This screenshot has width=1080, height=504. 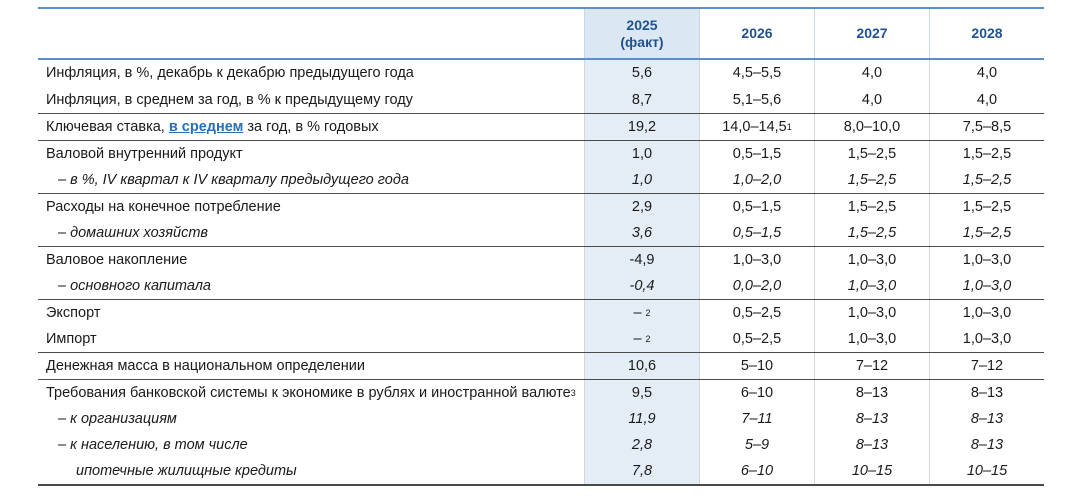 What do you see at coordinates (641, 233) in the screenshot?
I see `cell-2025: 3,6` at bounding box center [641, 233].